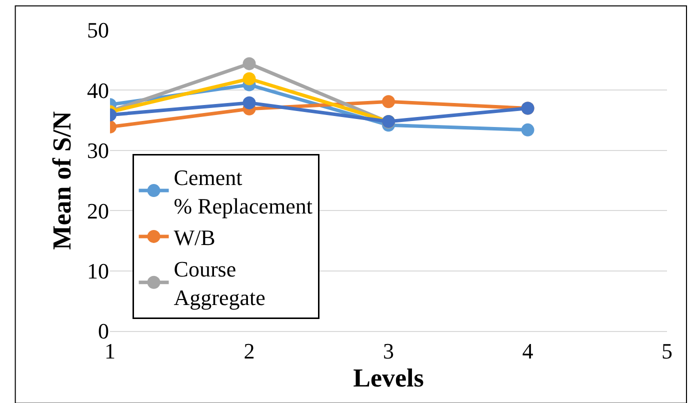 The width and height of the screenshot is (695, 403). I want to click on x-tick-label: 5, so click(667, 351).